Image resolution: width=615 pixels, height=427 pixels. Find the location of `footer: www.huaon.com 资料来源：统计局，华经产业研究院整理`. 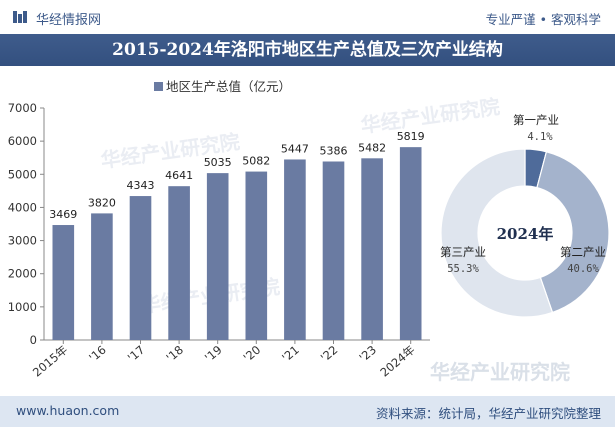

footer: www.huaon.com 资料来源：统计局，华经产业研究院整理 is located at coordinates (307, 411).